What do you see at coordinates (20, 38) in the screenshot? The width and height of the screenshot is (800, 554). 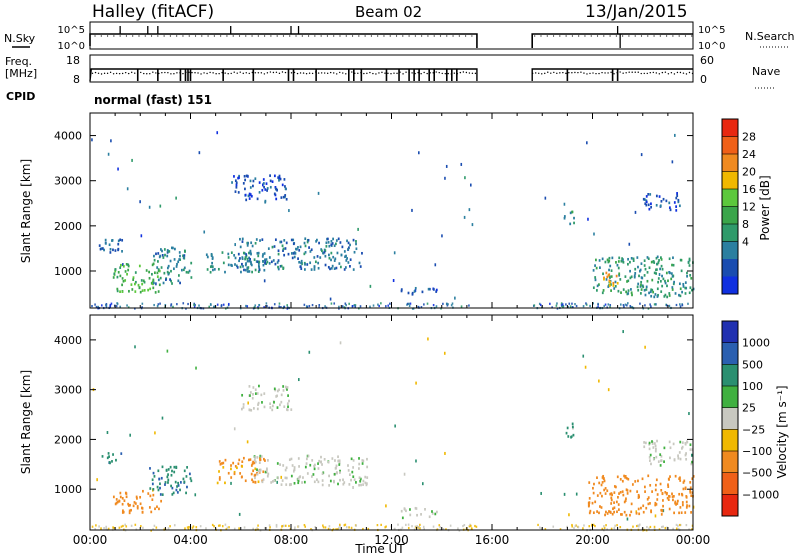 I see `nsky-label: N.Sky` at bounding box center [20, 38].